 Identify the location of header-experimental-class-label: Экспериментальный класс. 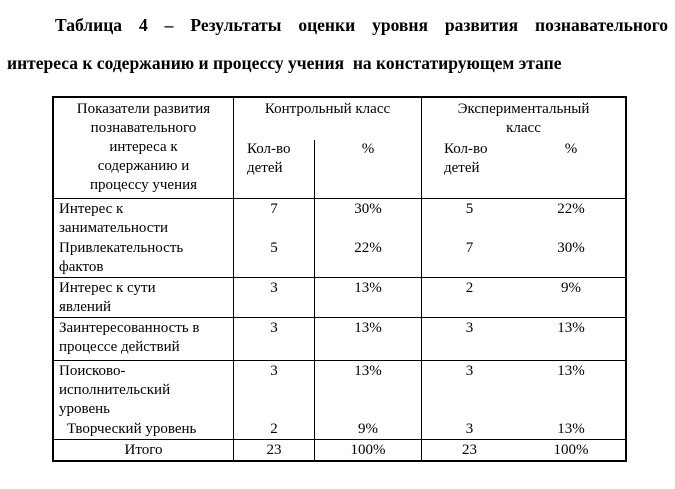
(523, 118).